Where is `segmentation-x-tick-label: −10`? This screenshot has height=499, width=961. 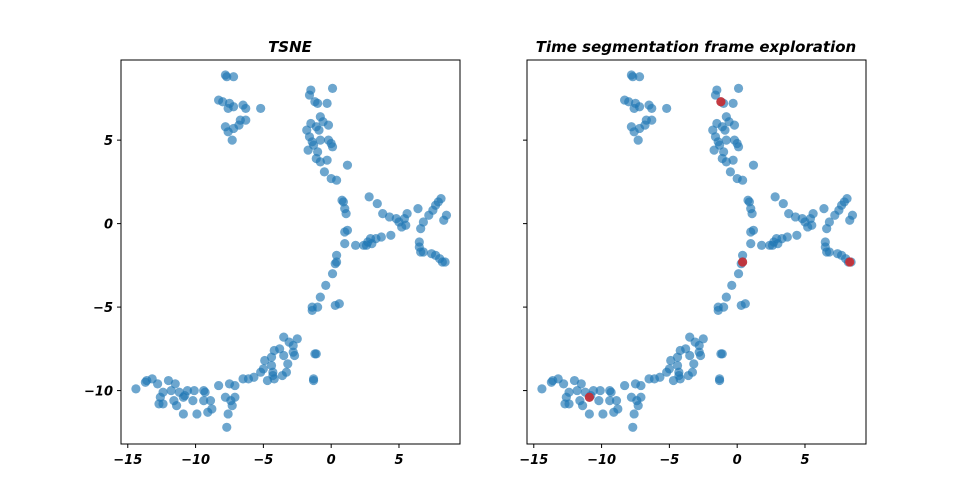 segmentation-x-tick-label: −10 is located at coordinates (601, 460).